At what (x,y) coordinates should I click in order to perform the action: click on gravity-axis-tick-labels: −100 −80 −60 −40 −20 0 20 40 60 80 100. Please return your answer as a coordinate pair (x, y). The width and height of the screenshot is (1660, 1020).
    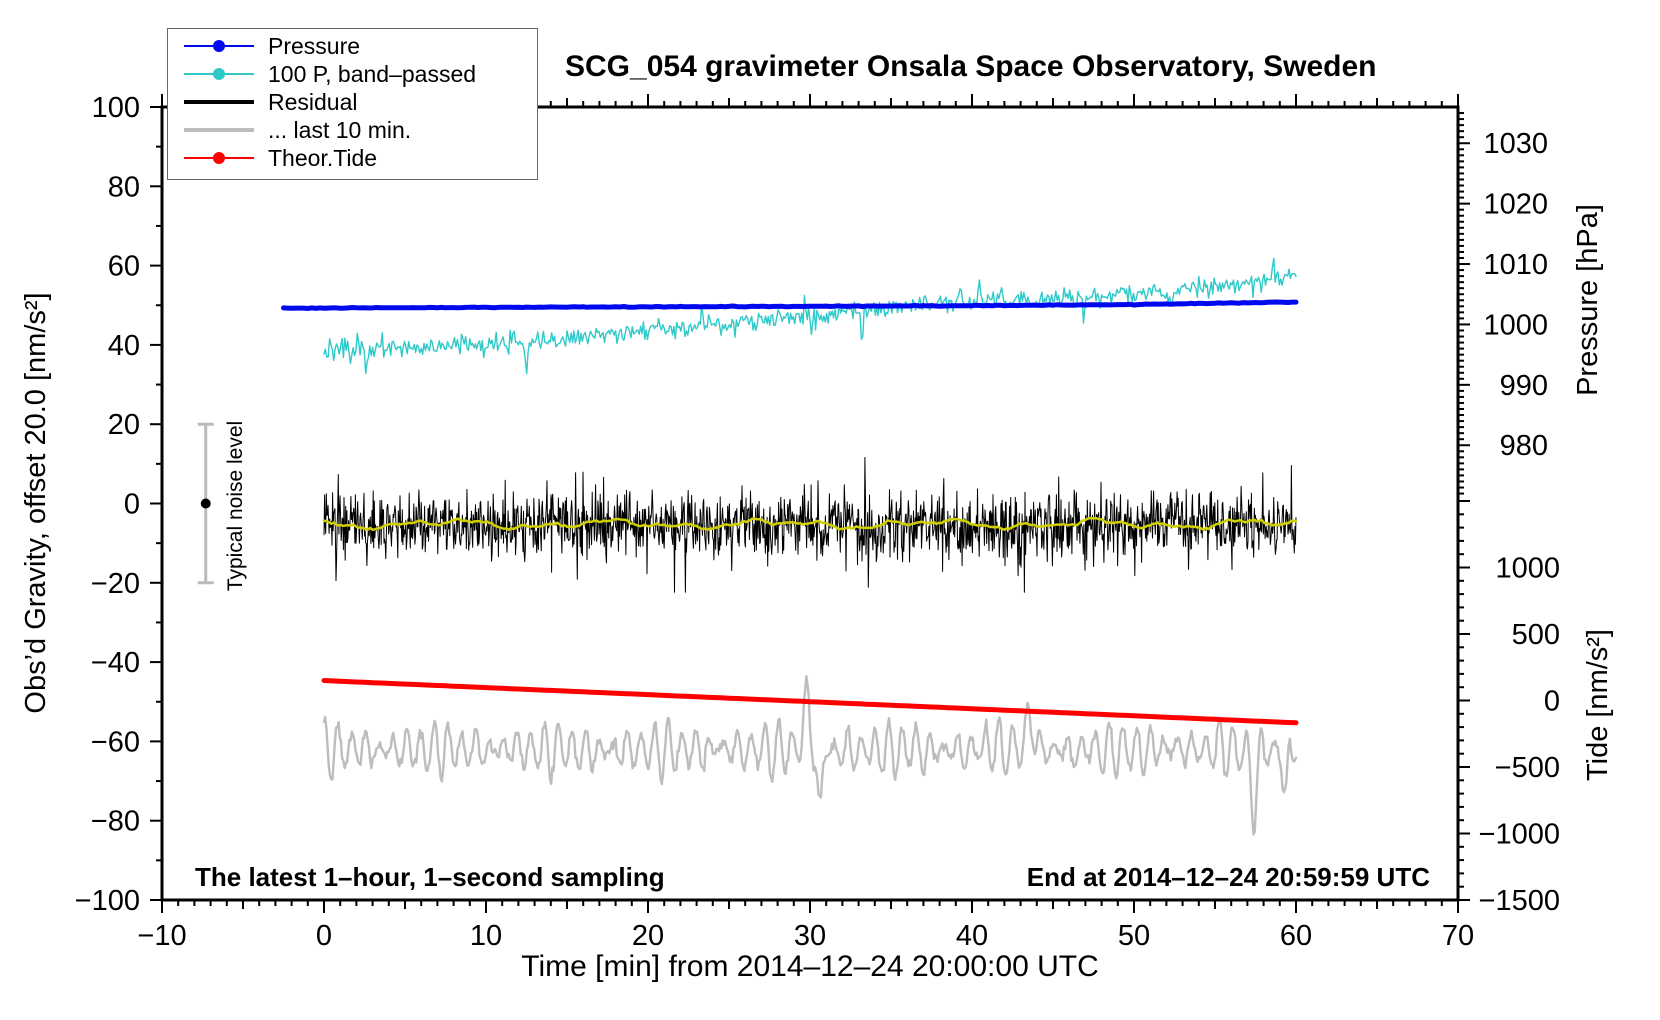
    Looking at the image, I should click on (107, 504).